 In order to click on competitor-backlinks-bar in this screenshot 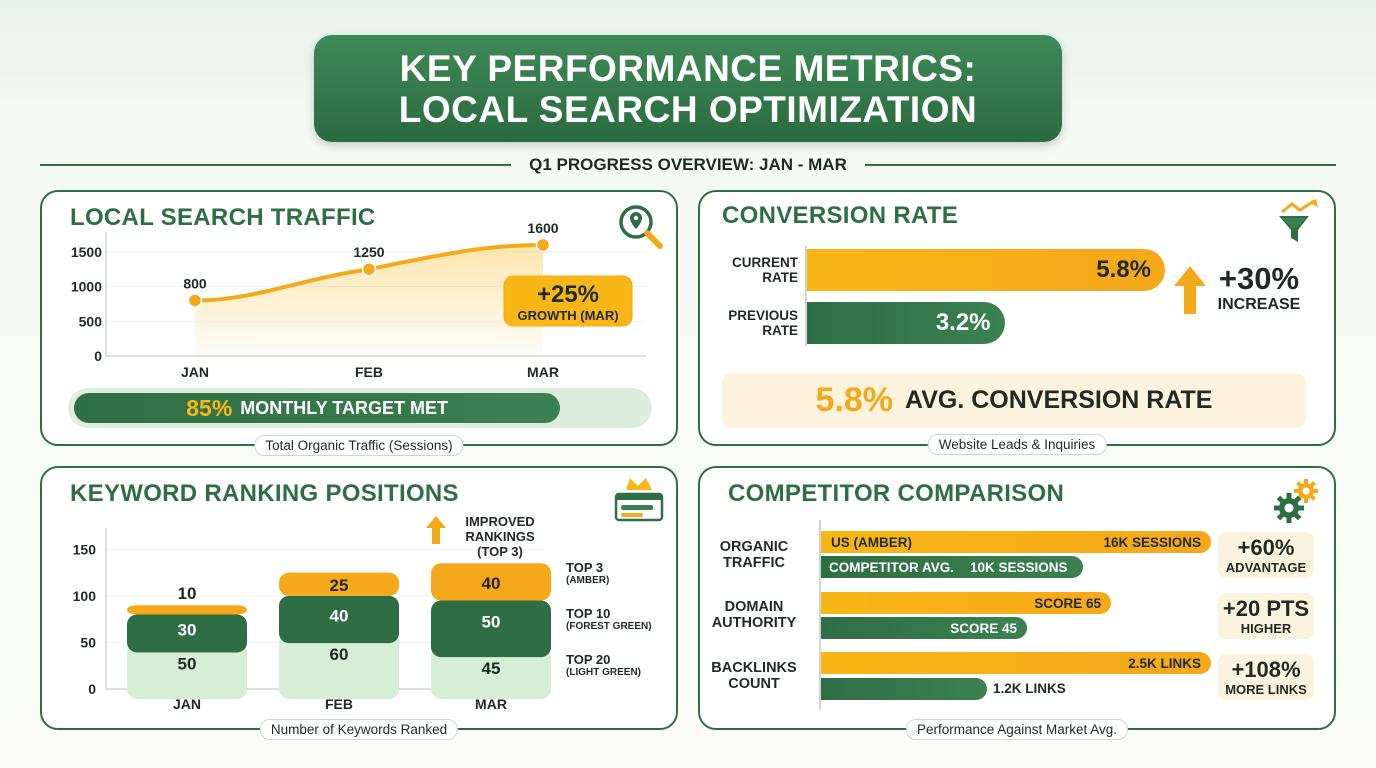, I will do `click(904, 689)`.